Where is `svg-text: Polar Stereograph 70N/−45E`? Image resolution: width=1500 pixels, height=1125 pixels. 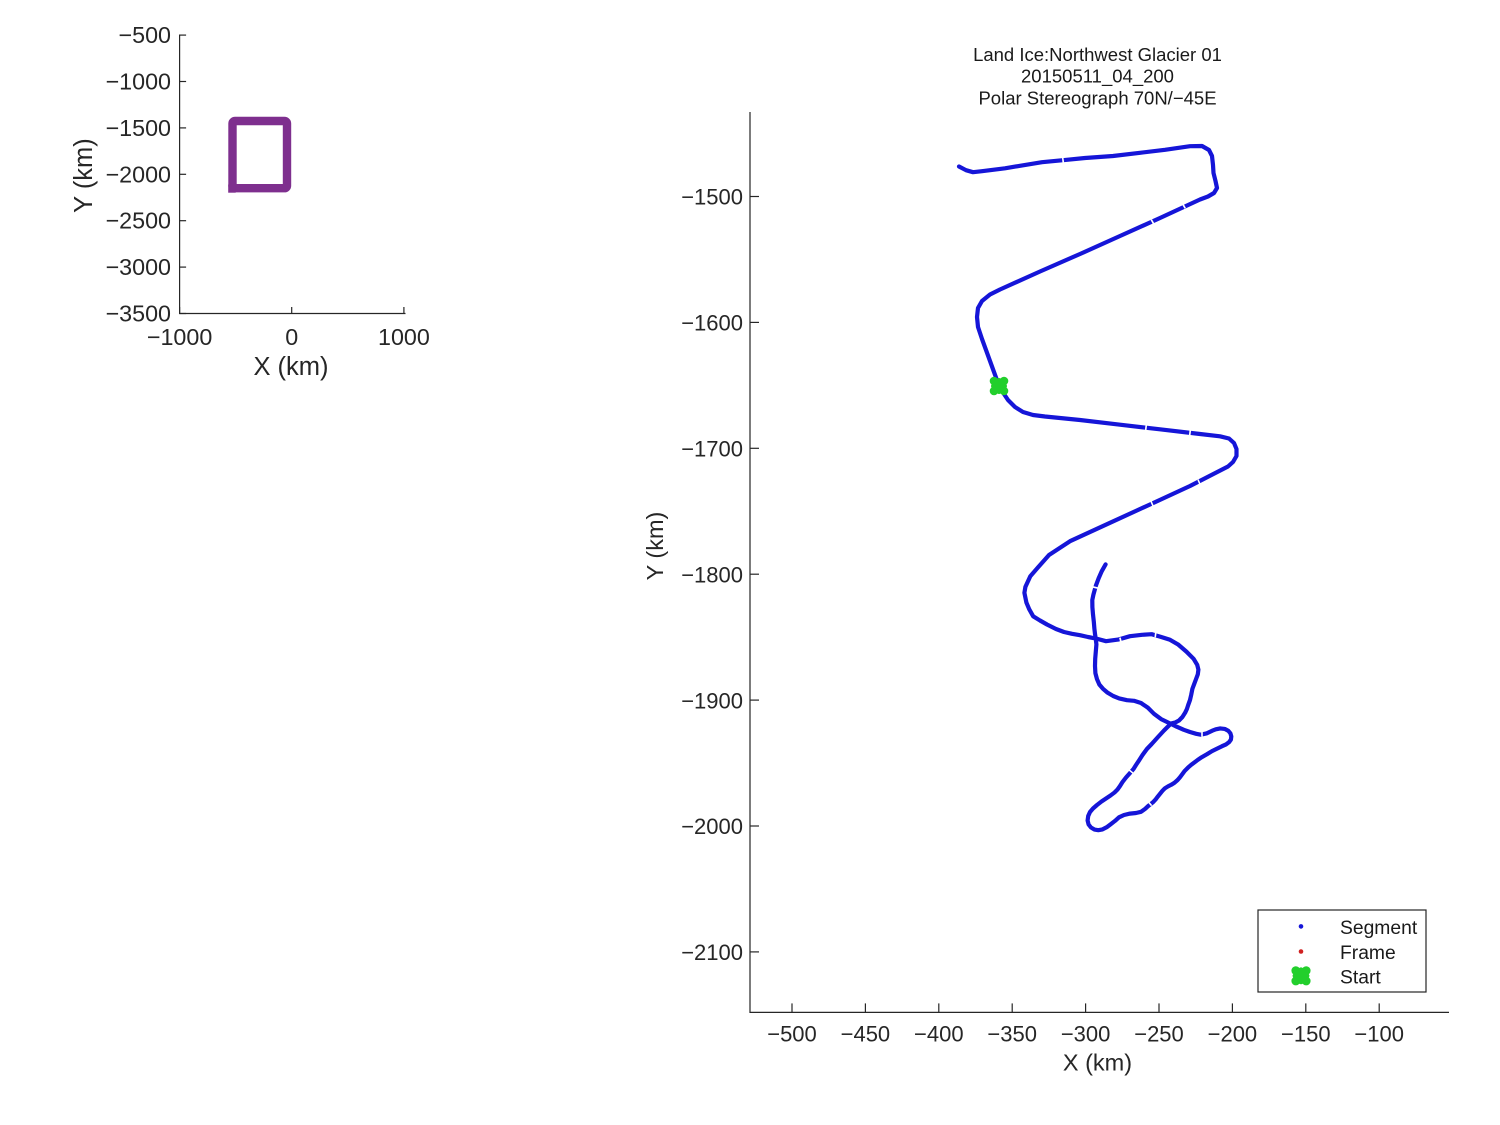
svg-text: Polar Stereograph 70N/−45E is located at coordinates (1097, 97).